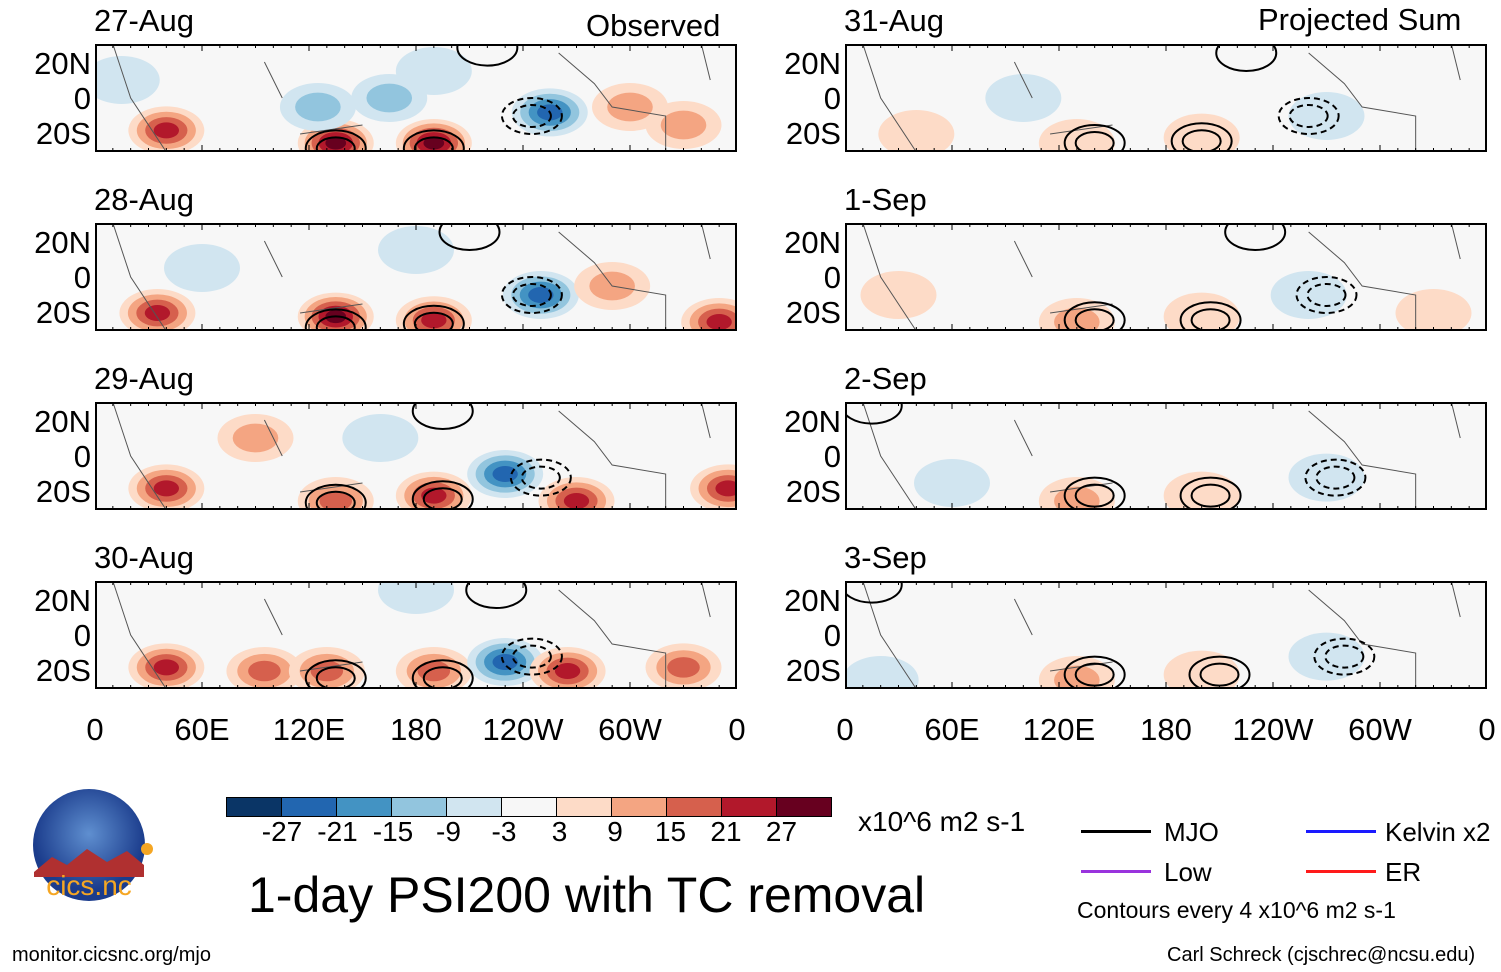 The height and width of the screenshot is (972, 1501). I want to click on map-panel-27-Aug, so click(416, 98).